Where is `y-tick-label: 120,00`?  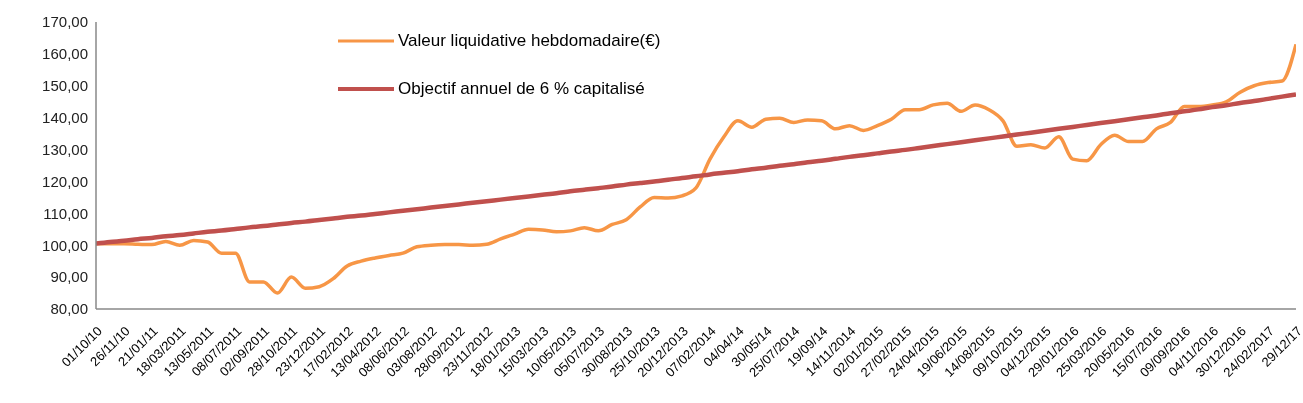
y-tick-label: 120,00 is located at coordinates (65, 181).